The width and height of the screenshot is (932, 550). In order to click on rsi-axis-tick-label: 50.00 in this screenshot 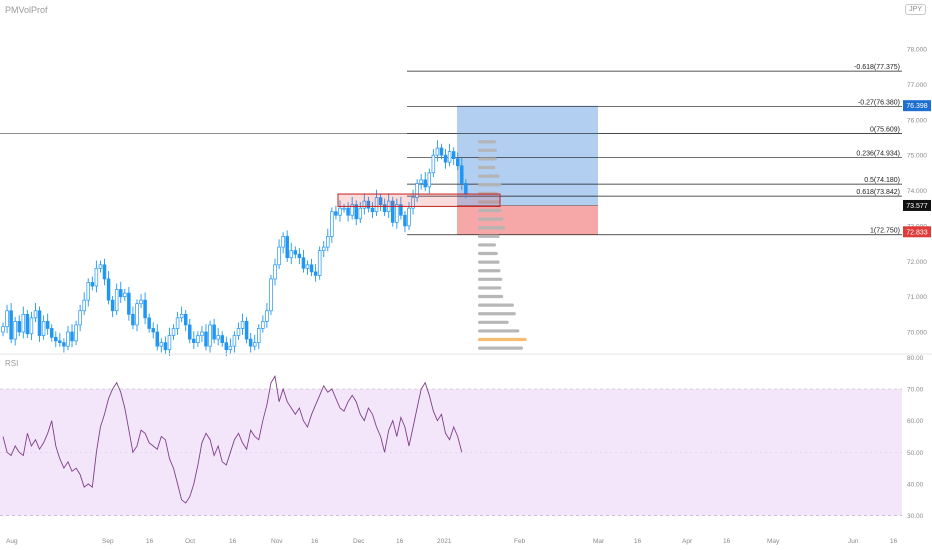, I will do `click(915, 453)`.